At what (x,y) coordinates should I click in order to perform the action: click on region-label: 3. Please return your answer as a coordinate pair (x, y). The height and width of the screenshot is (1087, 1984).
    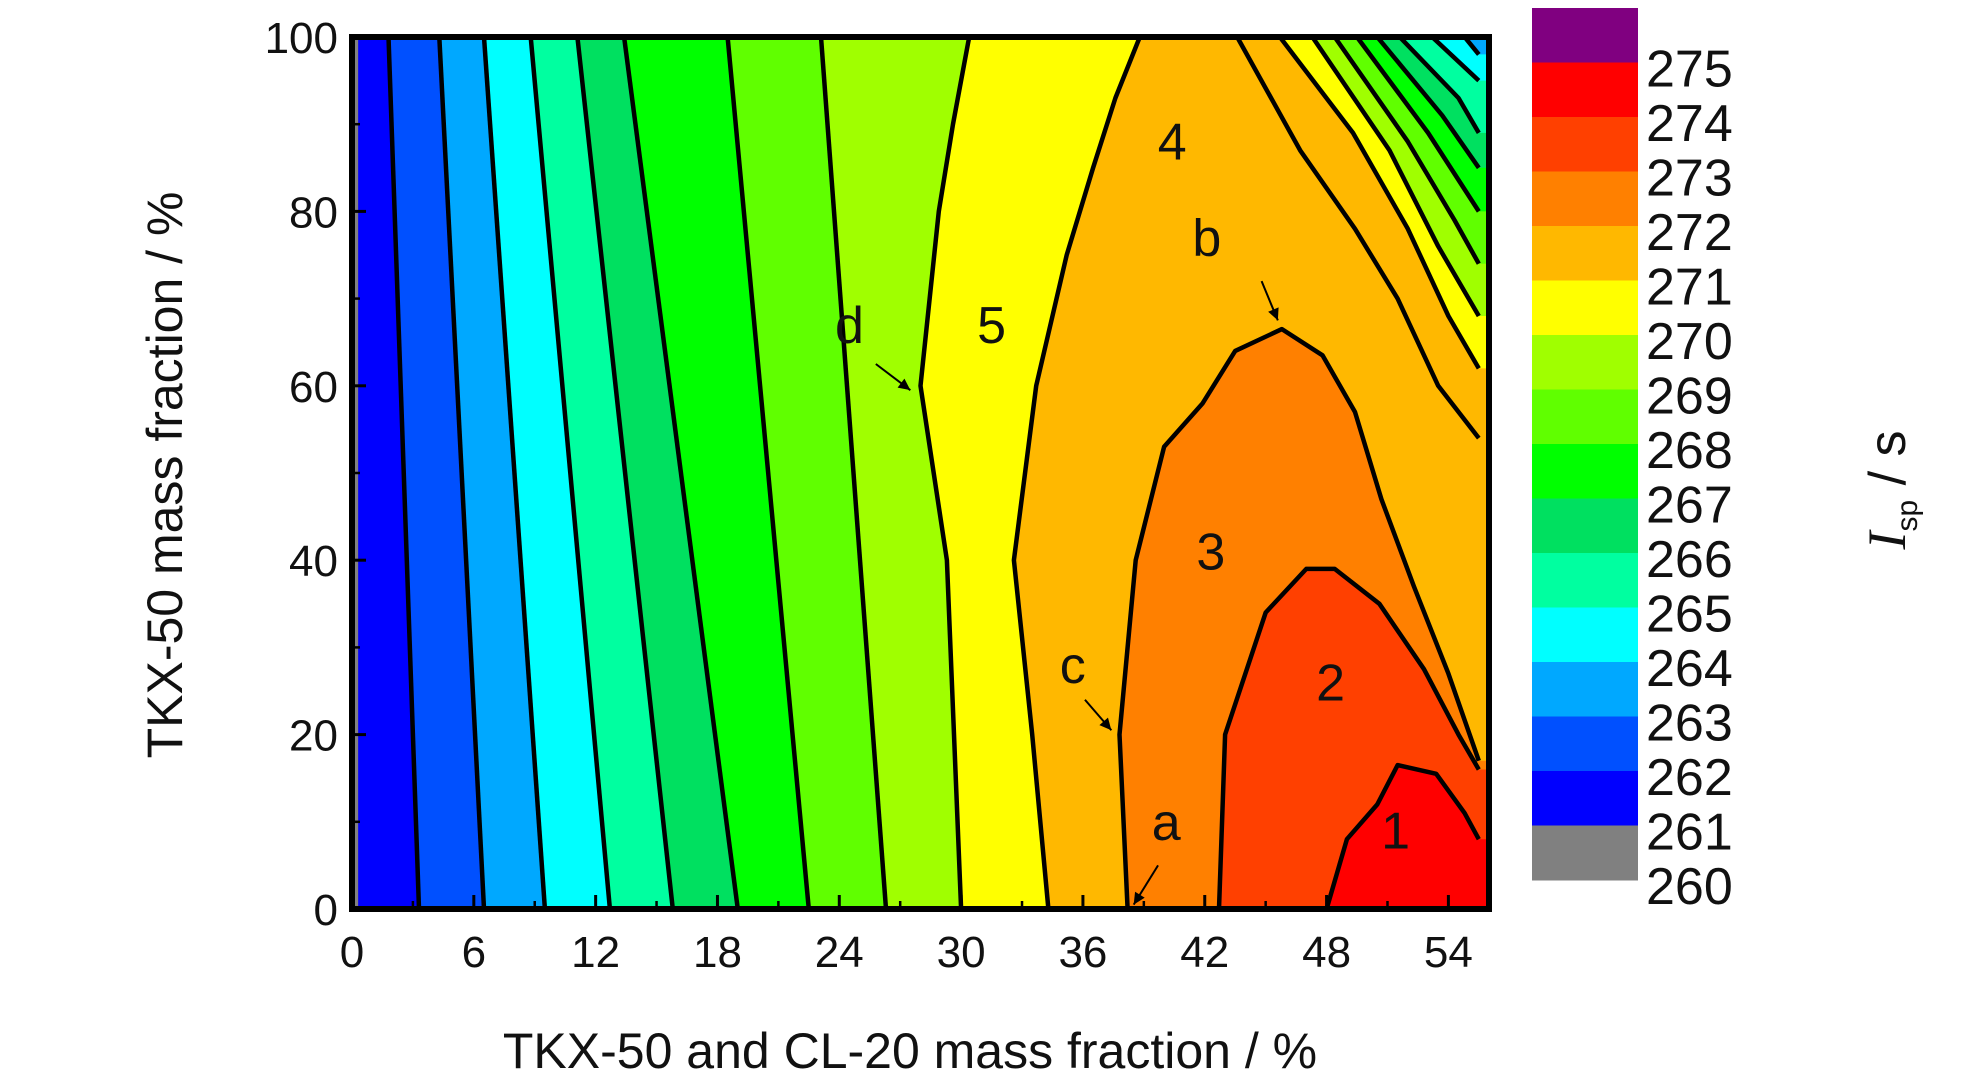
    Looking at the image, I should click on (1210, 552).